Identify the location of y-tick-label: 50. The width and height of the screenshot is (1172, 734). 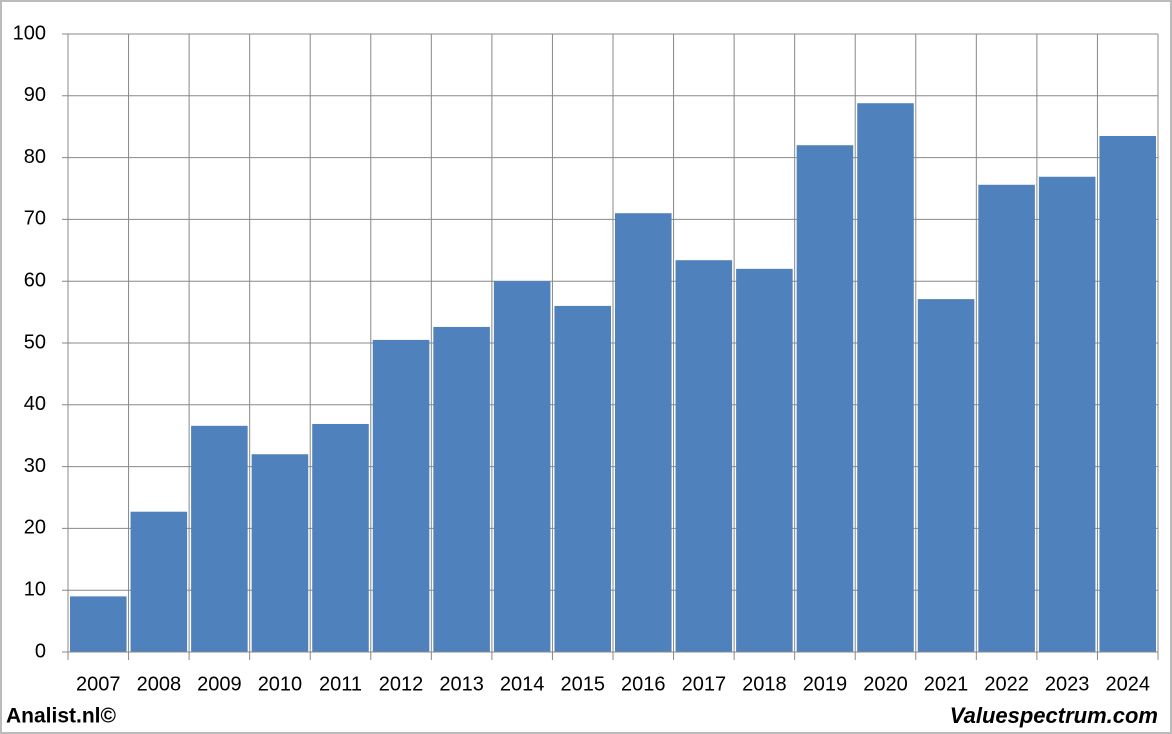
(35, 342).